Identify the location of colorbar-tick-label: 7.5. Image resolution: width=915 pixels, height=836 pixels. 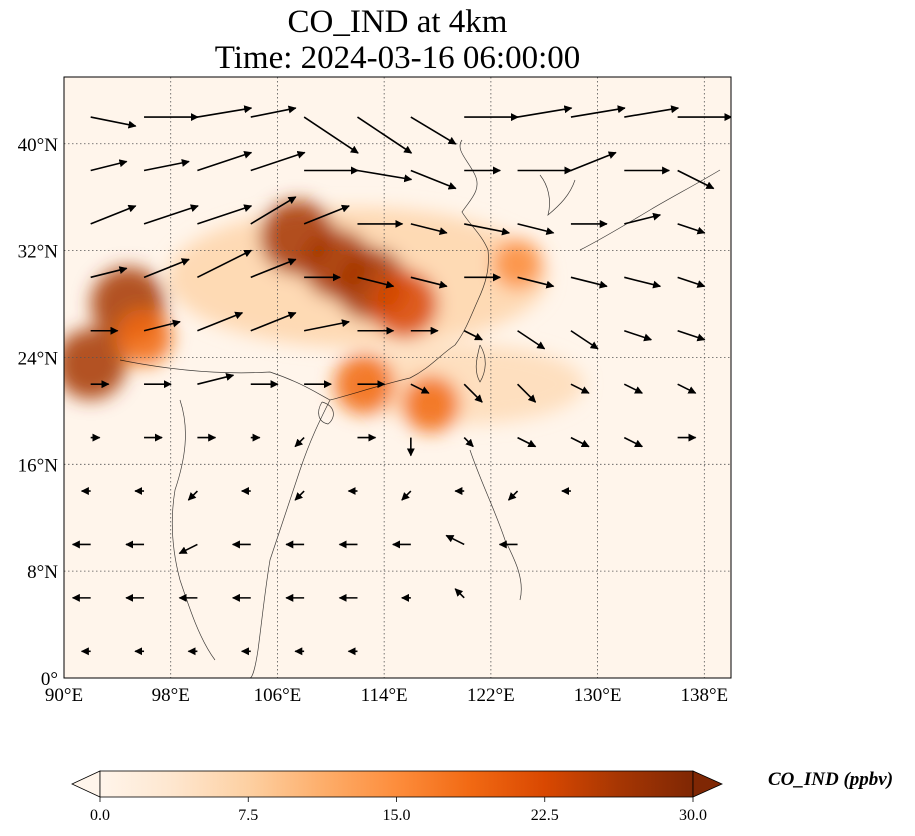
(248, 815).